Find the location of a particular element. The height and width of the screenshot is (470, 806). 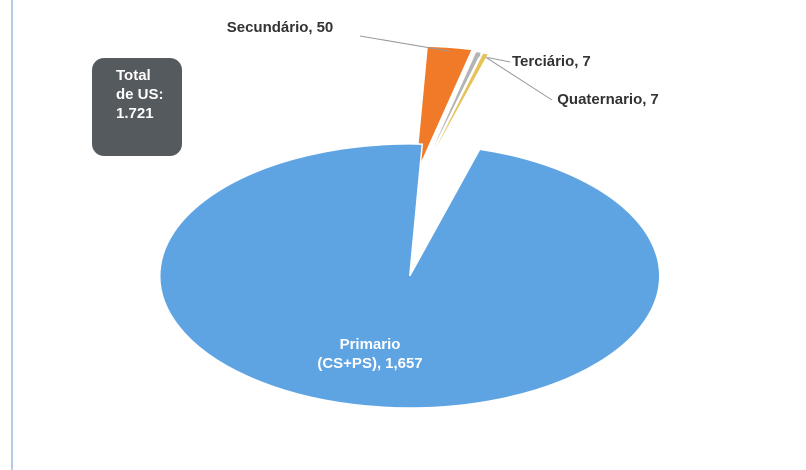

slice-label: Primario (CS+PS), 1,657 is located at coordinates (370, 354).